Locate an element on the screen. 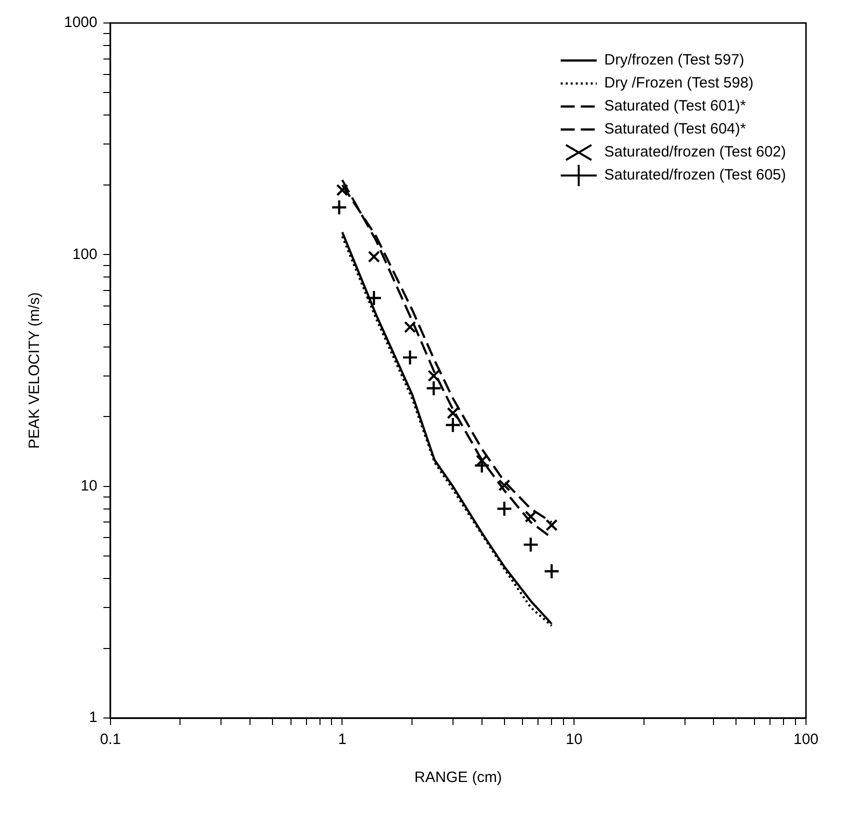  y-axis-title: PEAK VELOCITY (m/s) is located at coordinates (35, 370).